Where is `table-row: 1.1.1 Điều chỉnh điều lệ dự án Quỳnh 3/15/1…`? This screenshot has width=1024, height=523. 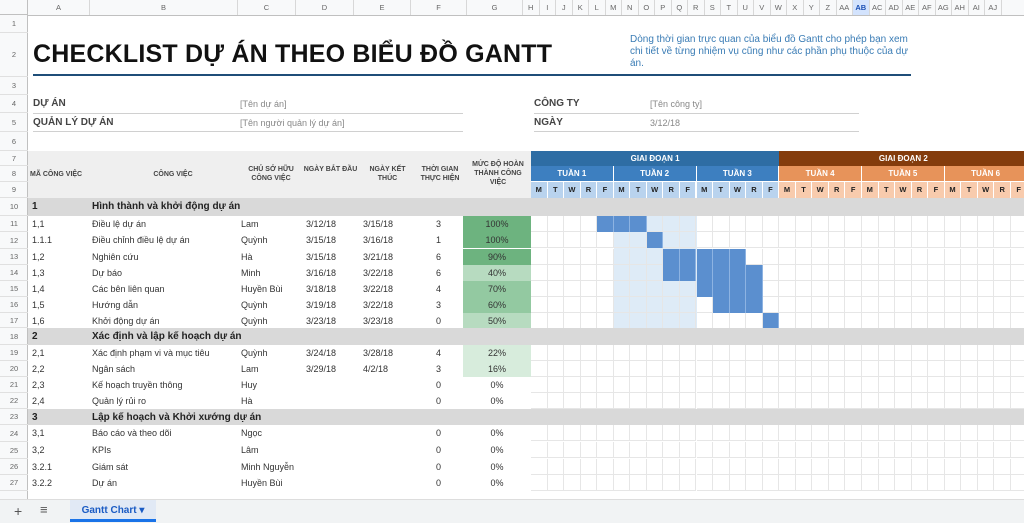
table-row: 1.1.1 Điều chỉnh điều lệ dự án Quỳnh 3/15/1… is located at coordinates (526, 240).